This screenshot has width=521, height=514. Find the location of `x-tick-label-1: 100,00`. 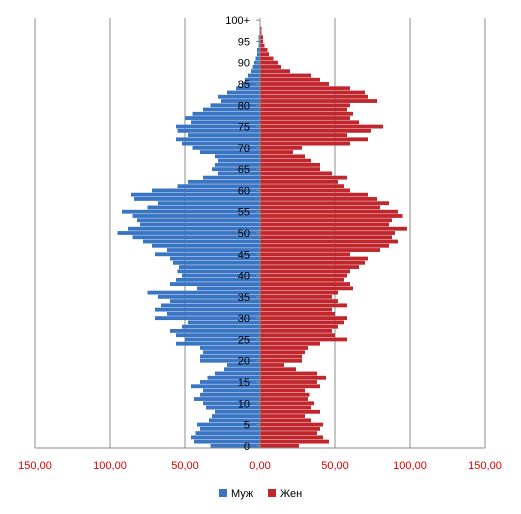

x-tick-label-1: 100,00 is located at coordinates (110, 466).